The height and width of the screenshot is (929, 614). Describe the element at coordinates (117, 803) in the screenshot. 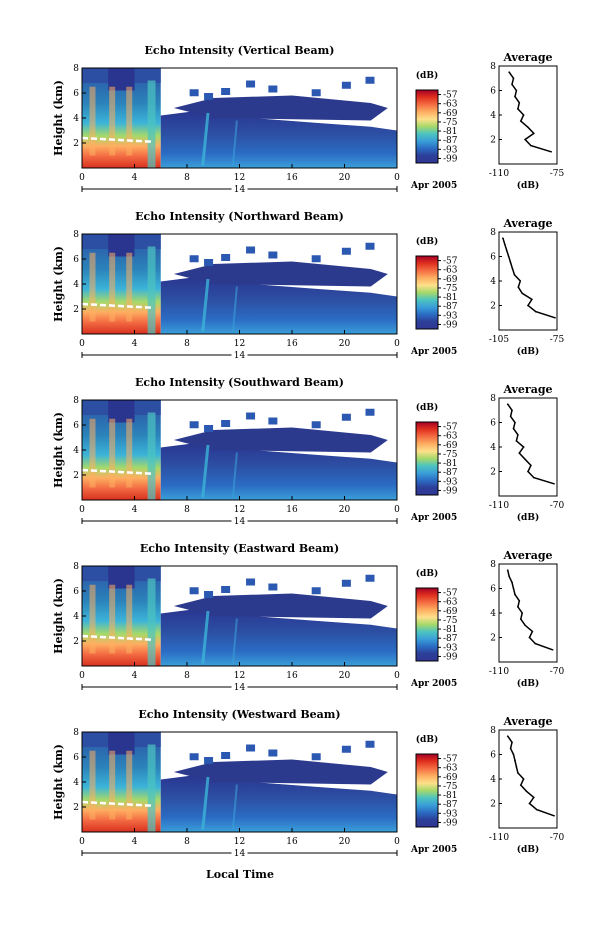

I see `melting-layer-line` at that location.